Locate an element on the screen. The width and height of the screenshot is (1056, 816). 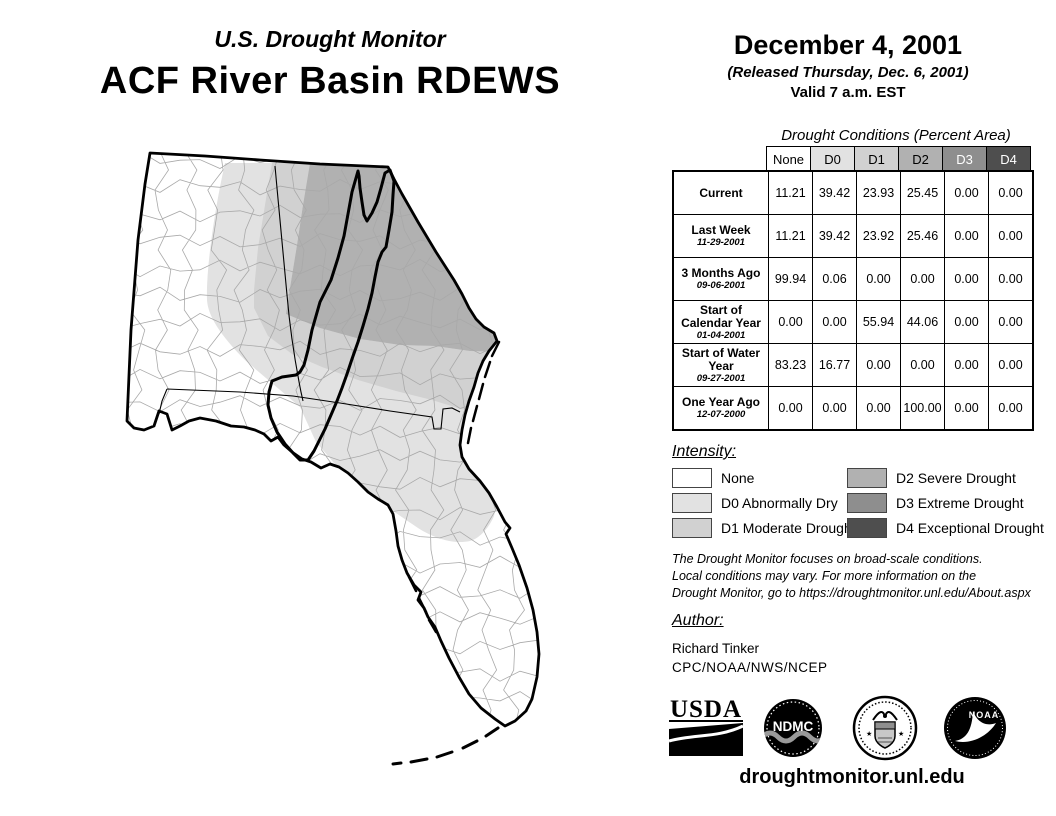
row-label: One Year Ago is located at coordinates (721, 402).